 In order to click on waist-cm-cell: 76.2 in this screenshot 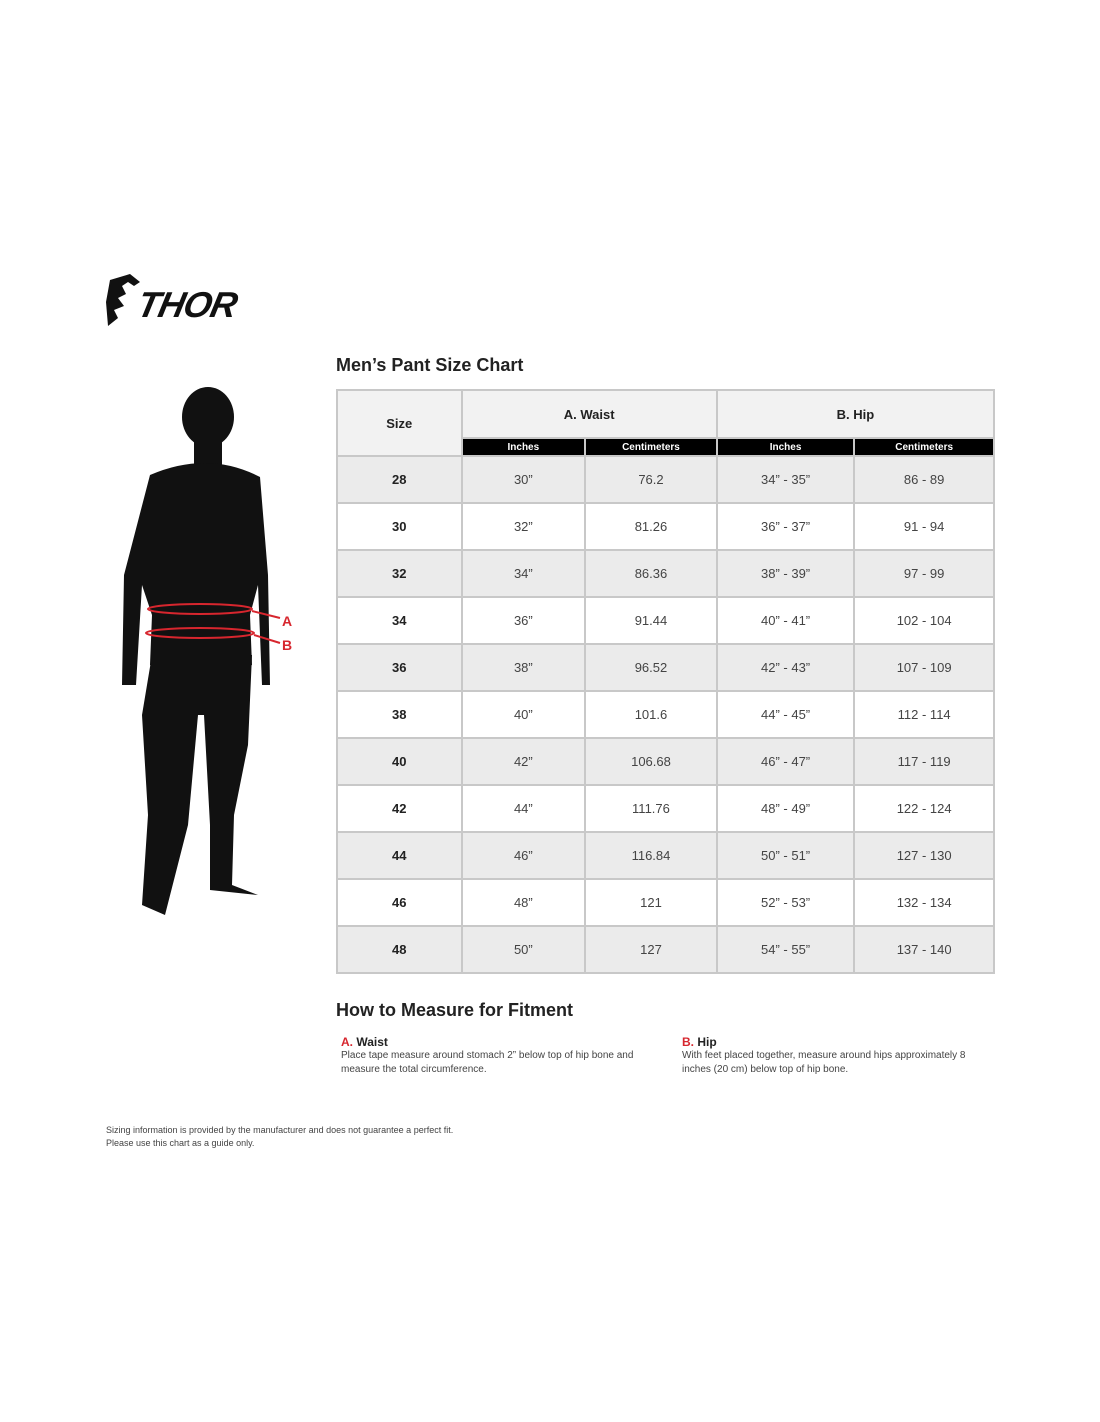, I will do `click(651, 479)`.